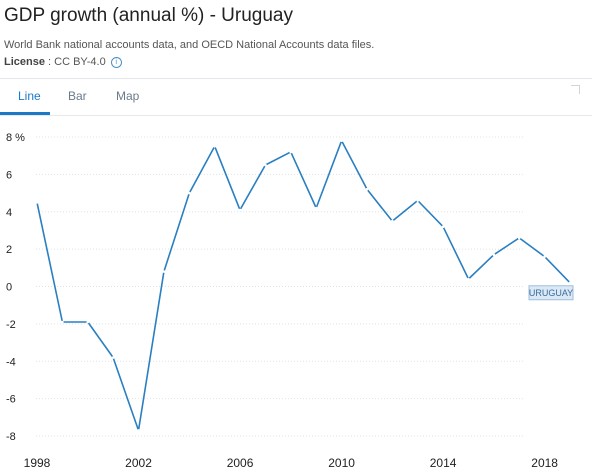 This screenshot has width=592, height=475. I want to click on series-end-label: URUGUAY, so click(551, 293).